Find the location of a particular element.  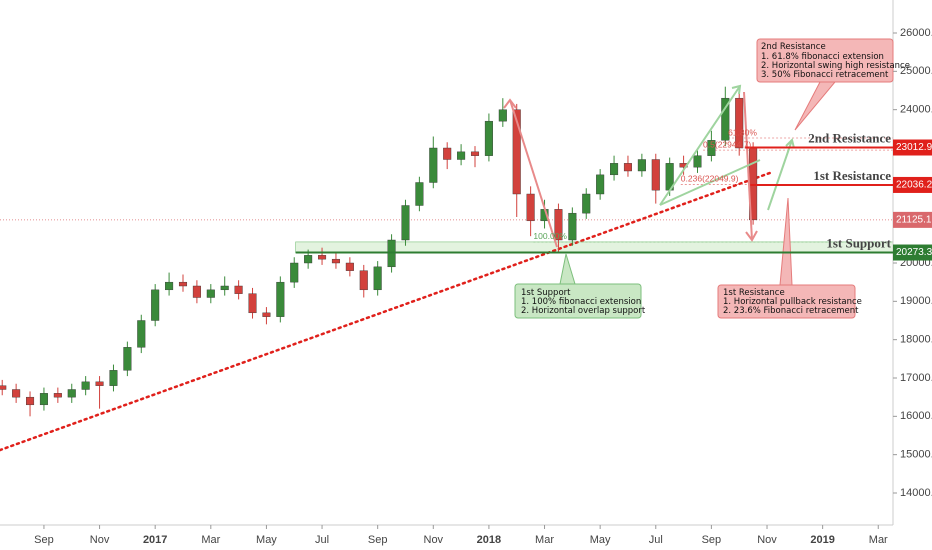

note-line: 2. Horizontal overlap support is located at coordinates (583, 311).